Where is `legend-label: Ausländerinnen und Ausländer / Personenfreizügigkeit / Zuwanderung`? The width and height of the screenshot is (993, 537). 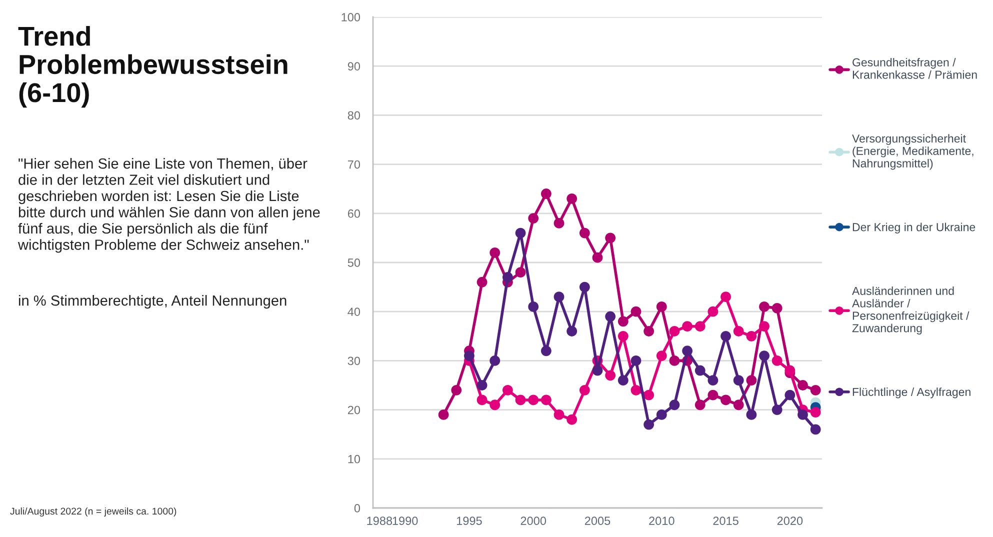
legend-label: Ausländerinnen und Ausländer / Personenfreizügigkeit / Zuwanderung is located at coordinates (911, 310).